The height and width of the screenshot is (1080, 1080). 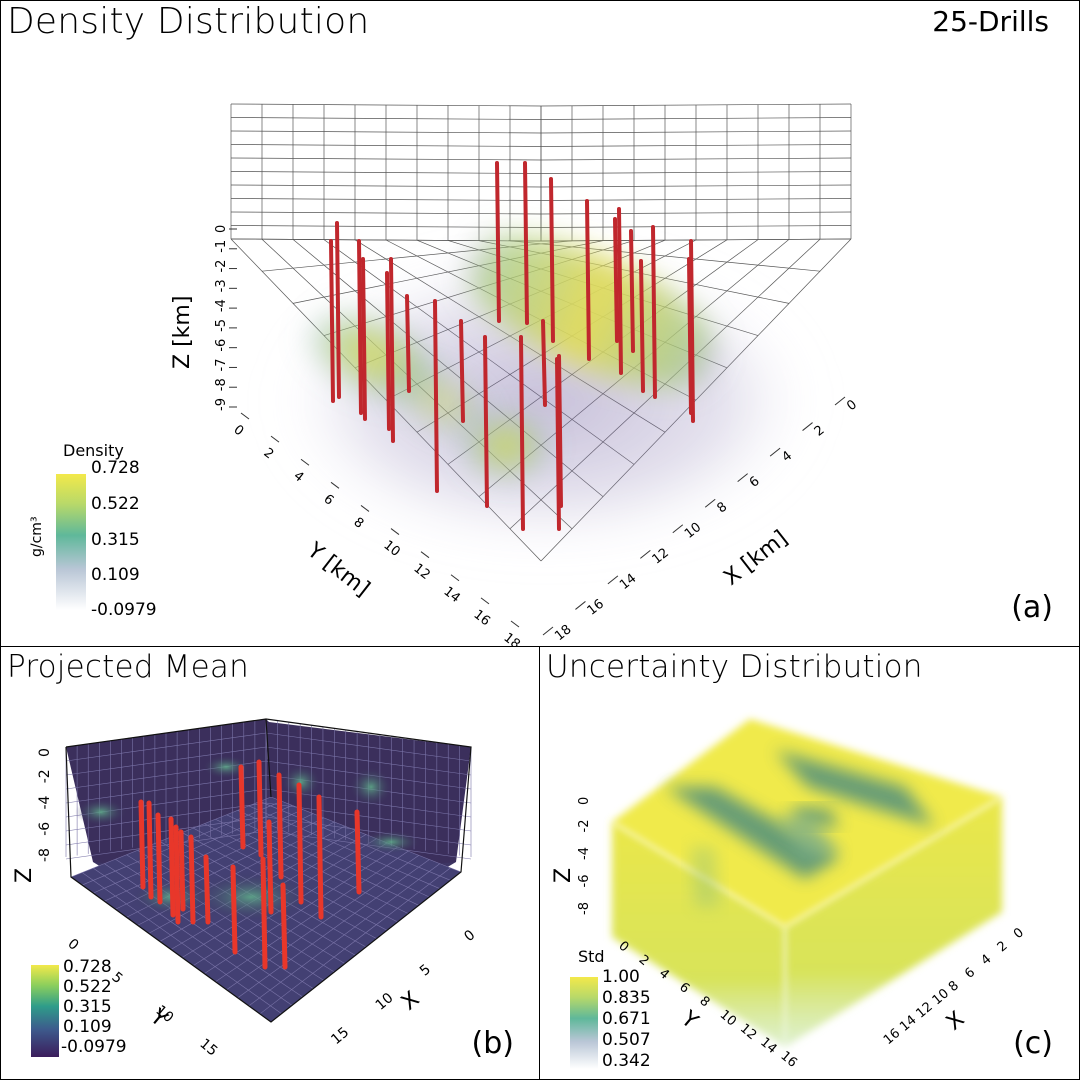 What do you see at coordinates (221, 364) in the screenshot?
I see `z-tick-label: -7` at bounding box center [221, 364].